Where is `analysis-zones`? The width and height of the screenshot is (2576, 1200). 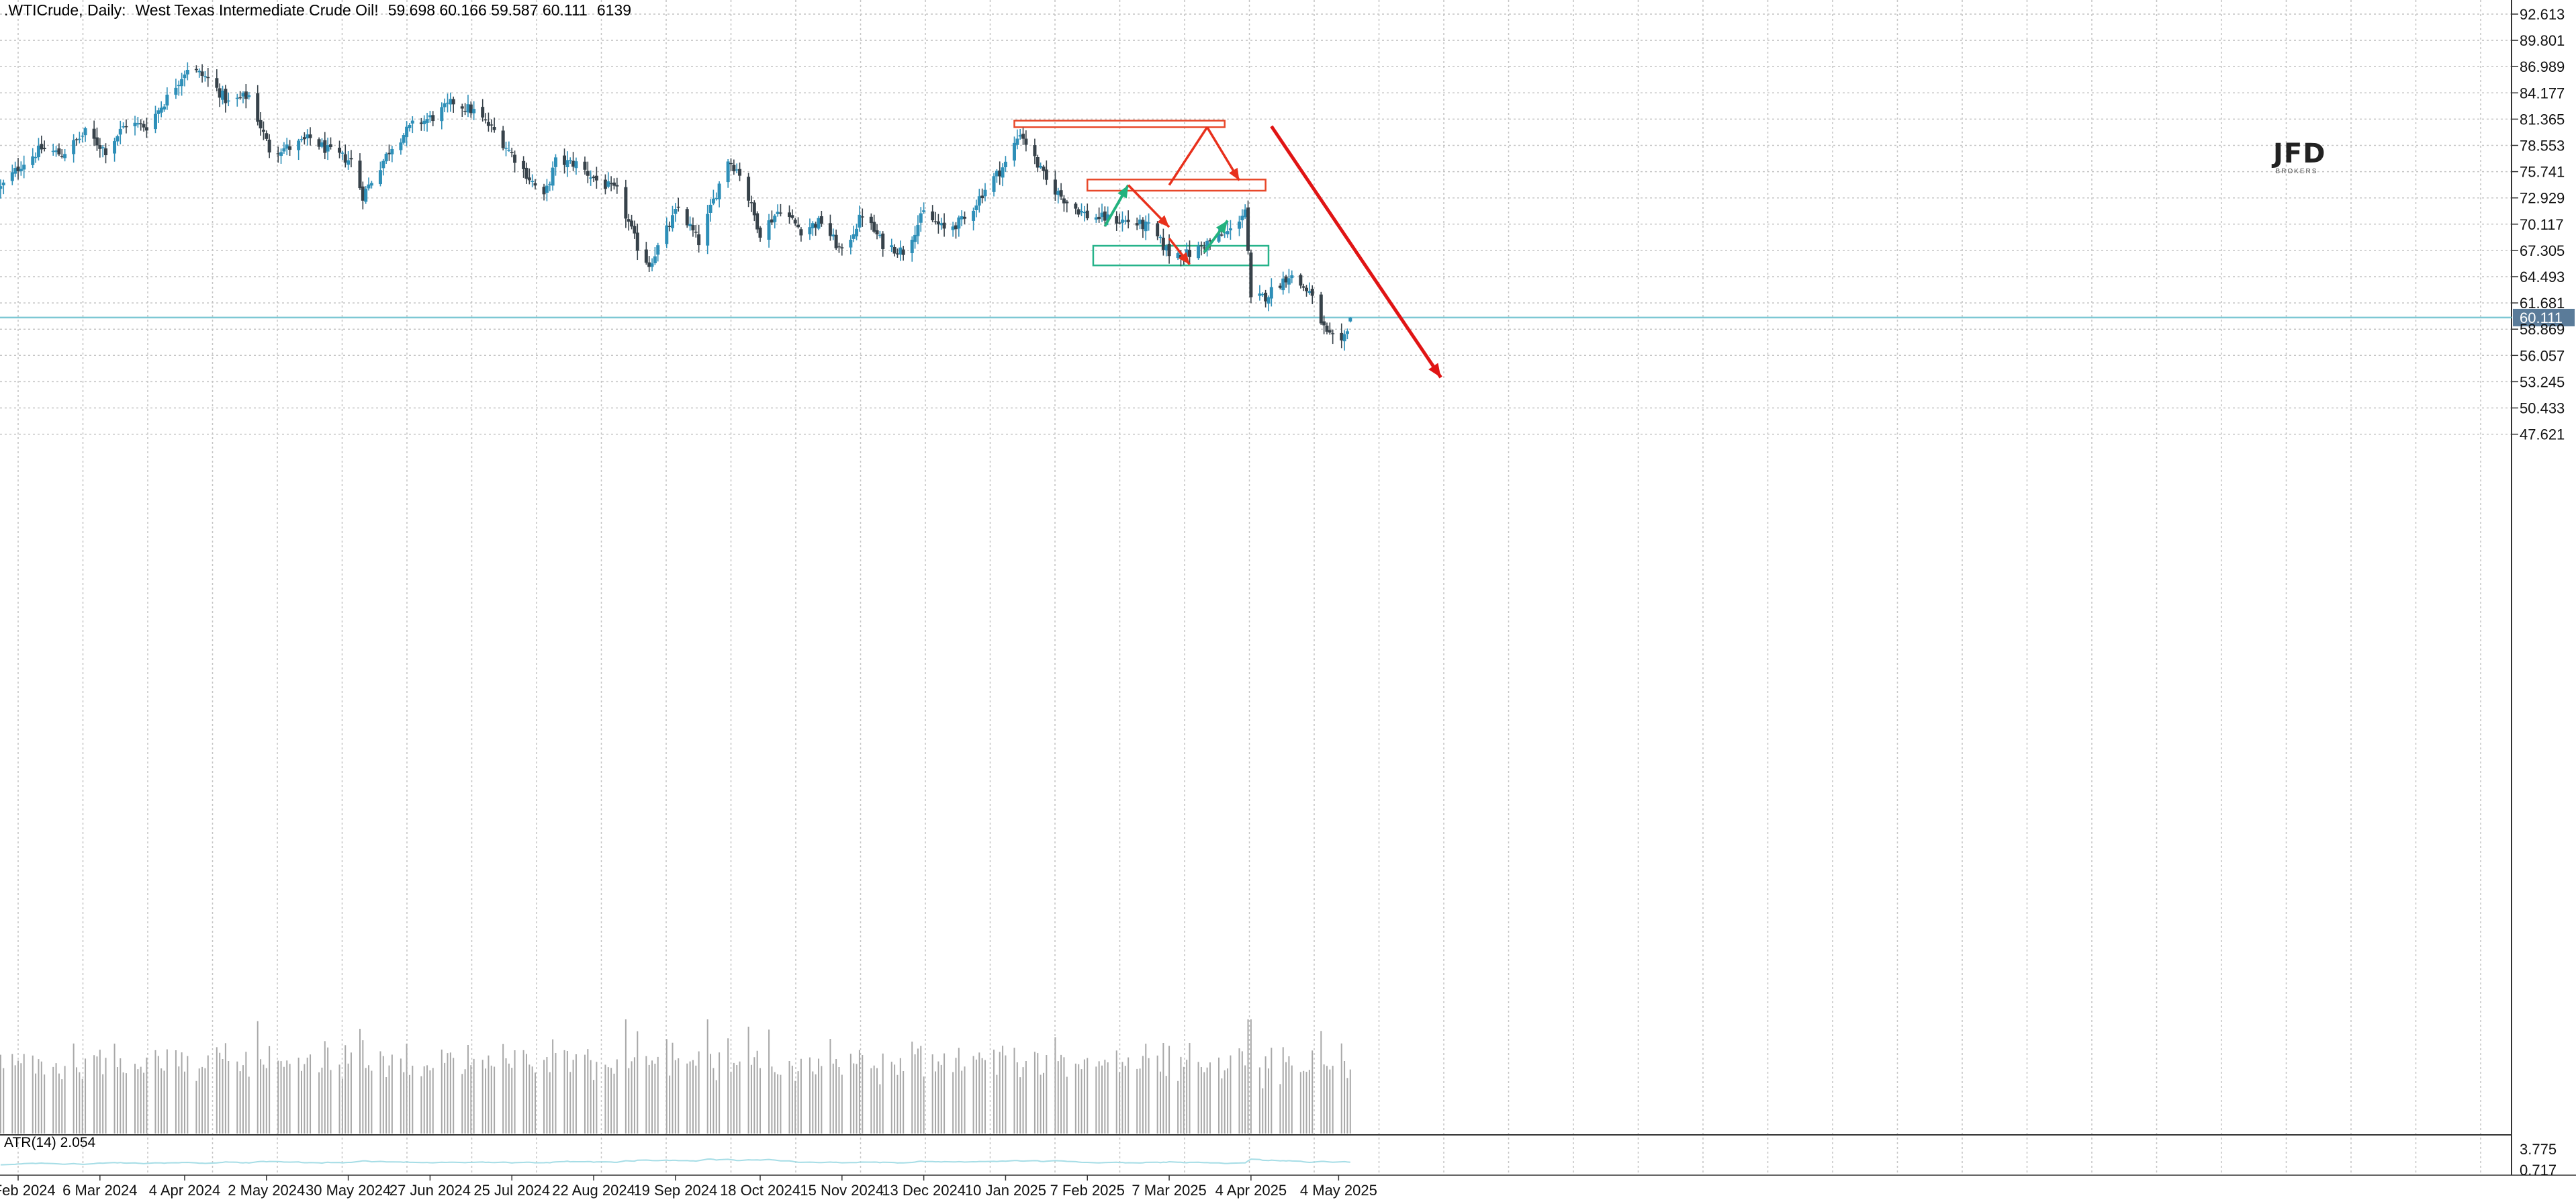 analysis-zones is located at coordinates (1141, 194).